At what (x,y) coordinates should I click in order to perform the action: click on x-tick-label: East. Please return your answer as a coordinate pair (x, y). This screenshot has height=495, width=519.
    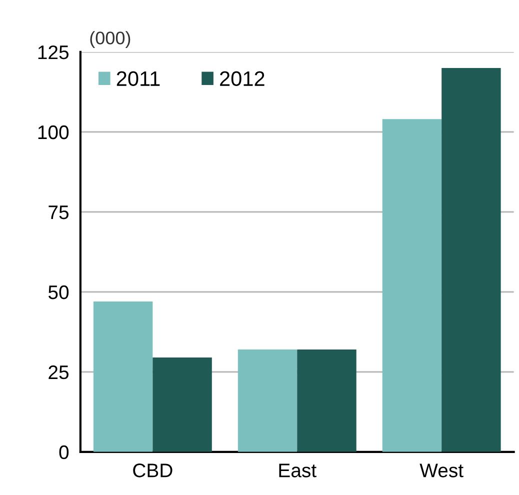
    Looking at the image, I should click on (297, 471).